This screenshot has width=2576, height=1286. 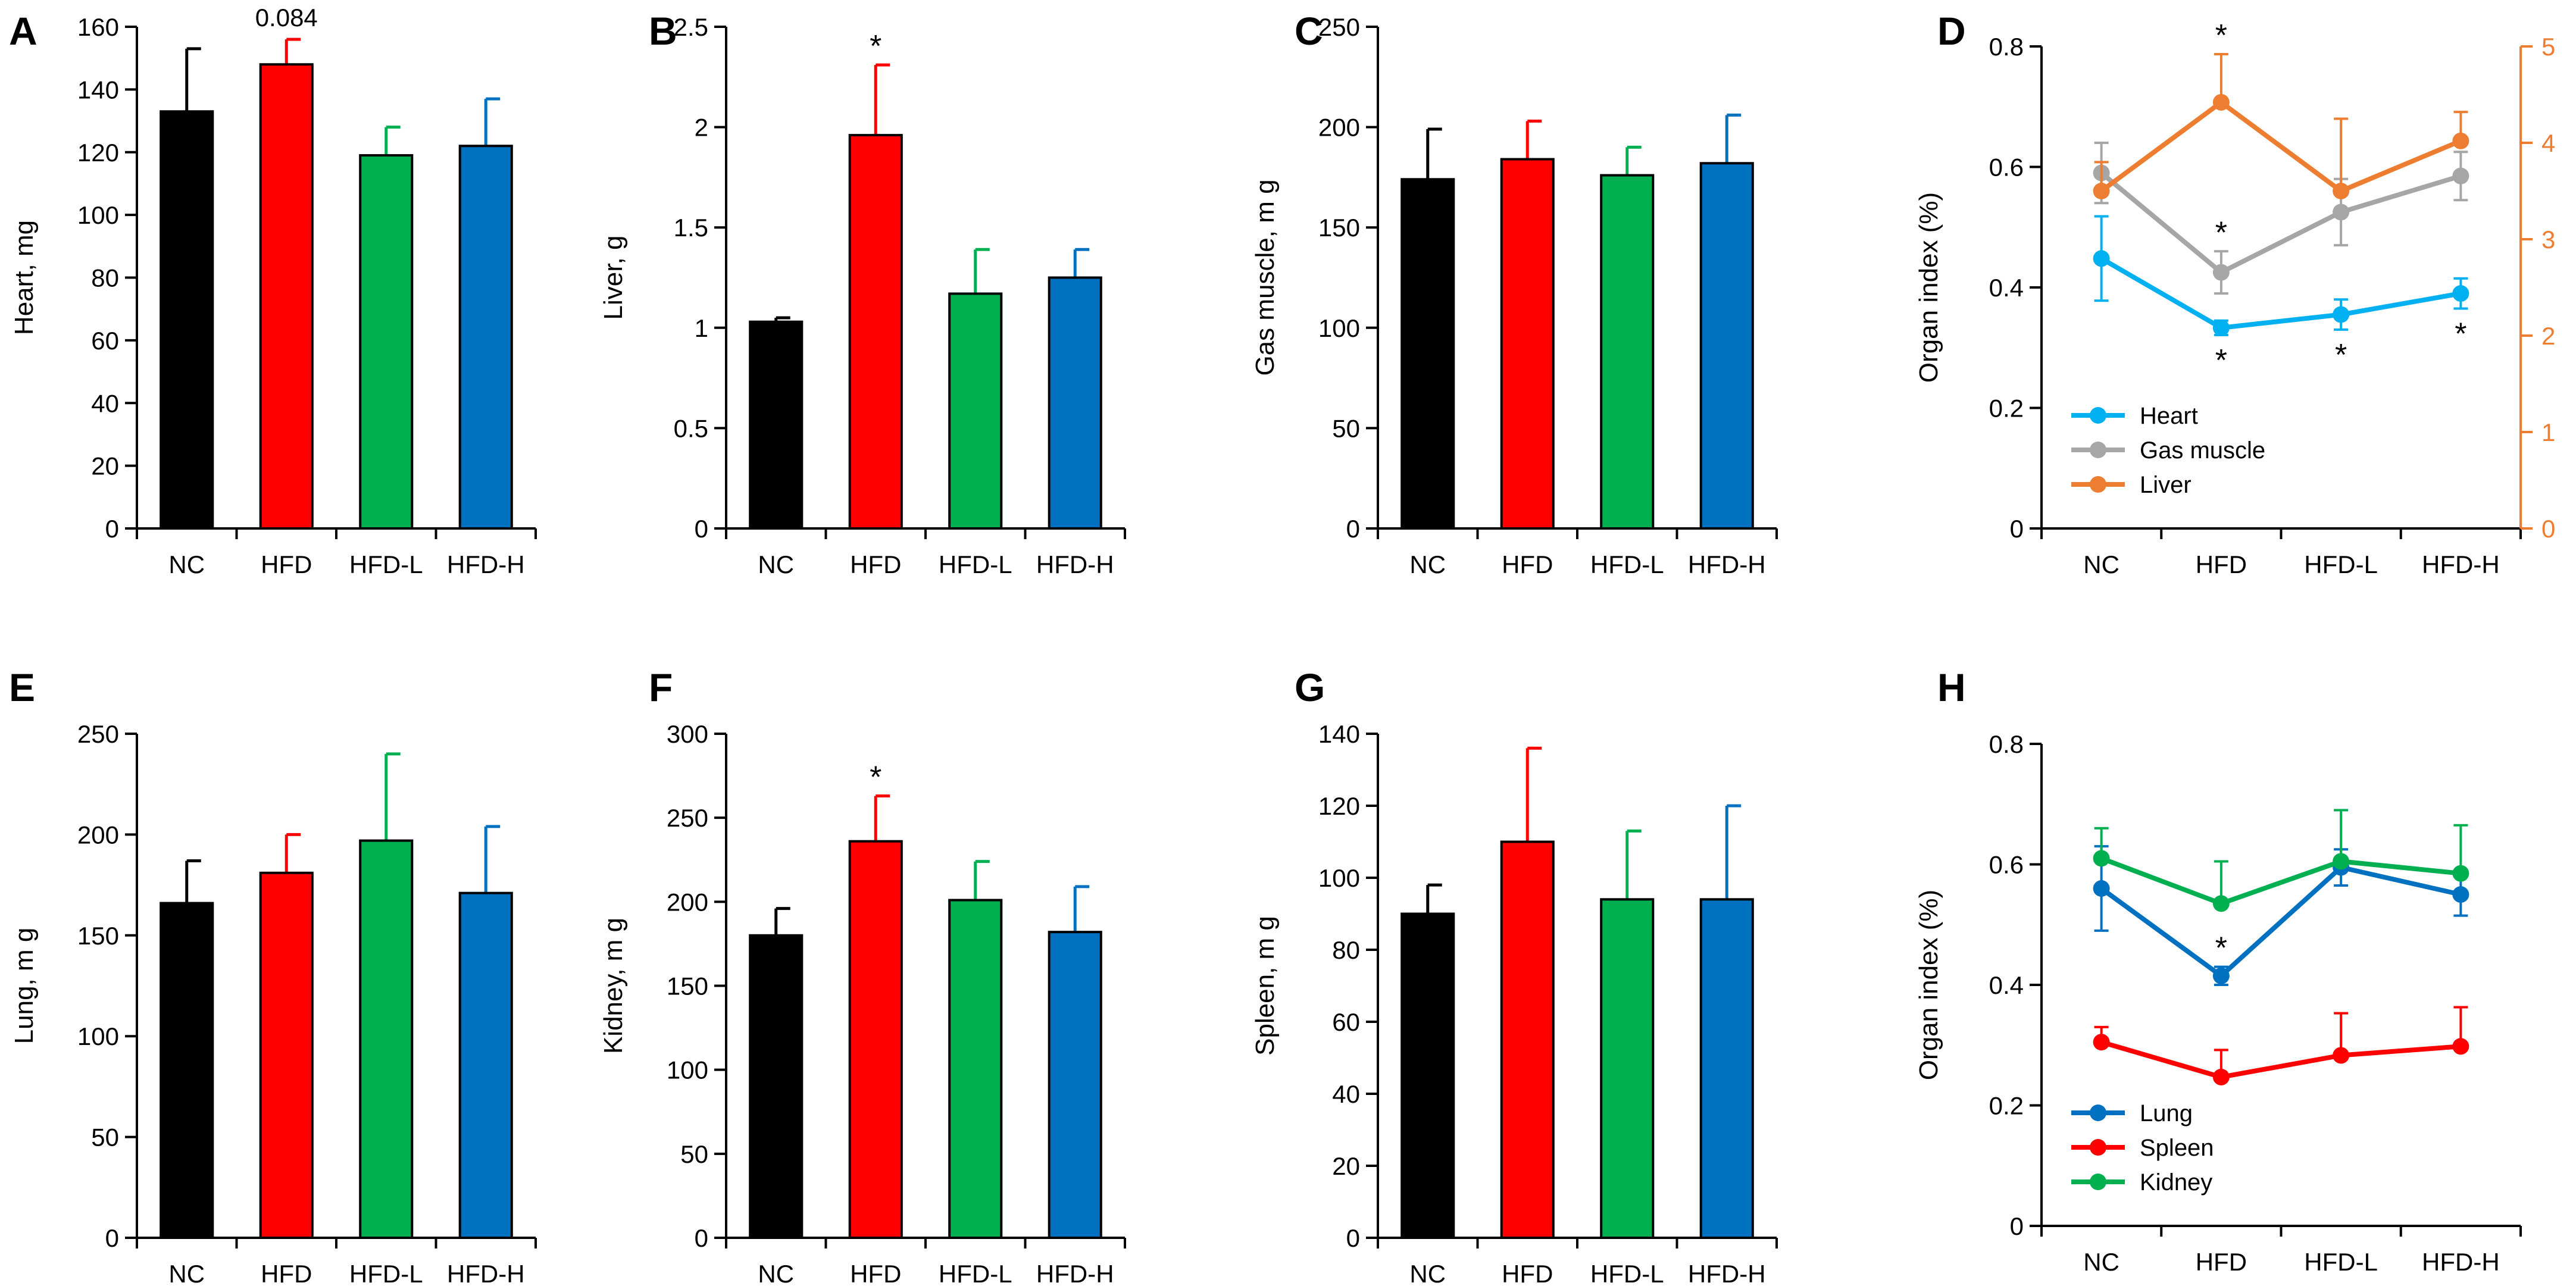 What do you see at coordinates (862, 293) in the screenshot?
I see `bar-chart-B: 0 0.5 1 1.5 2 2.5 NC HFD HFD-L HFD-H Liver, g B *` at bounding box center [862, 293].